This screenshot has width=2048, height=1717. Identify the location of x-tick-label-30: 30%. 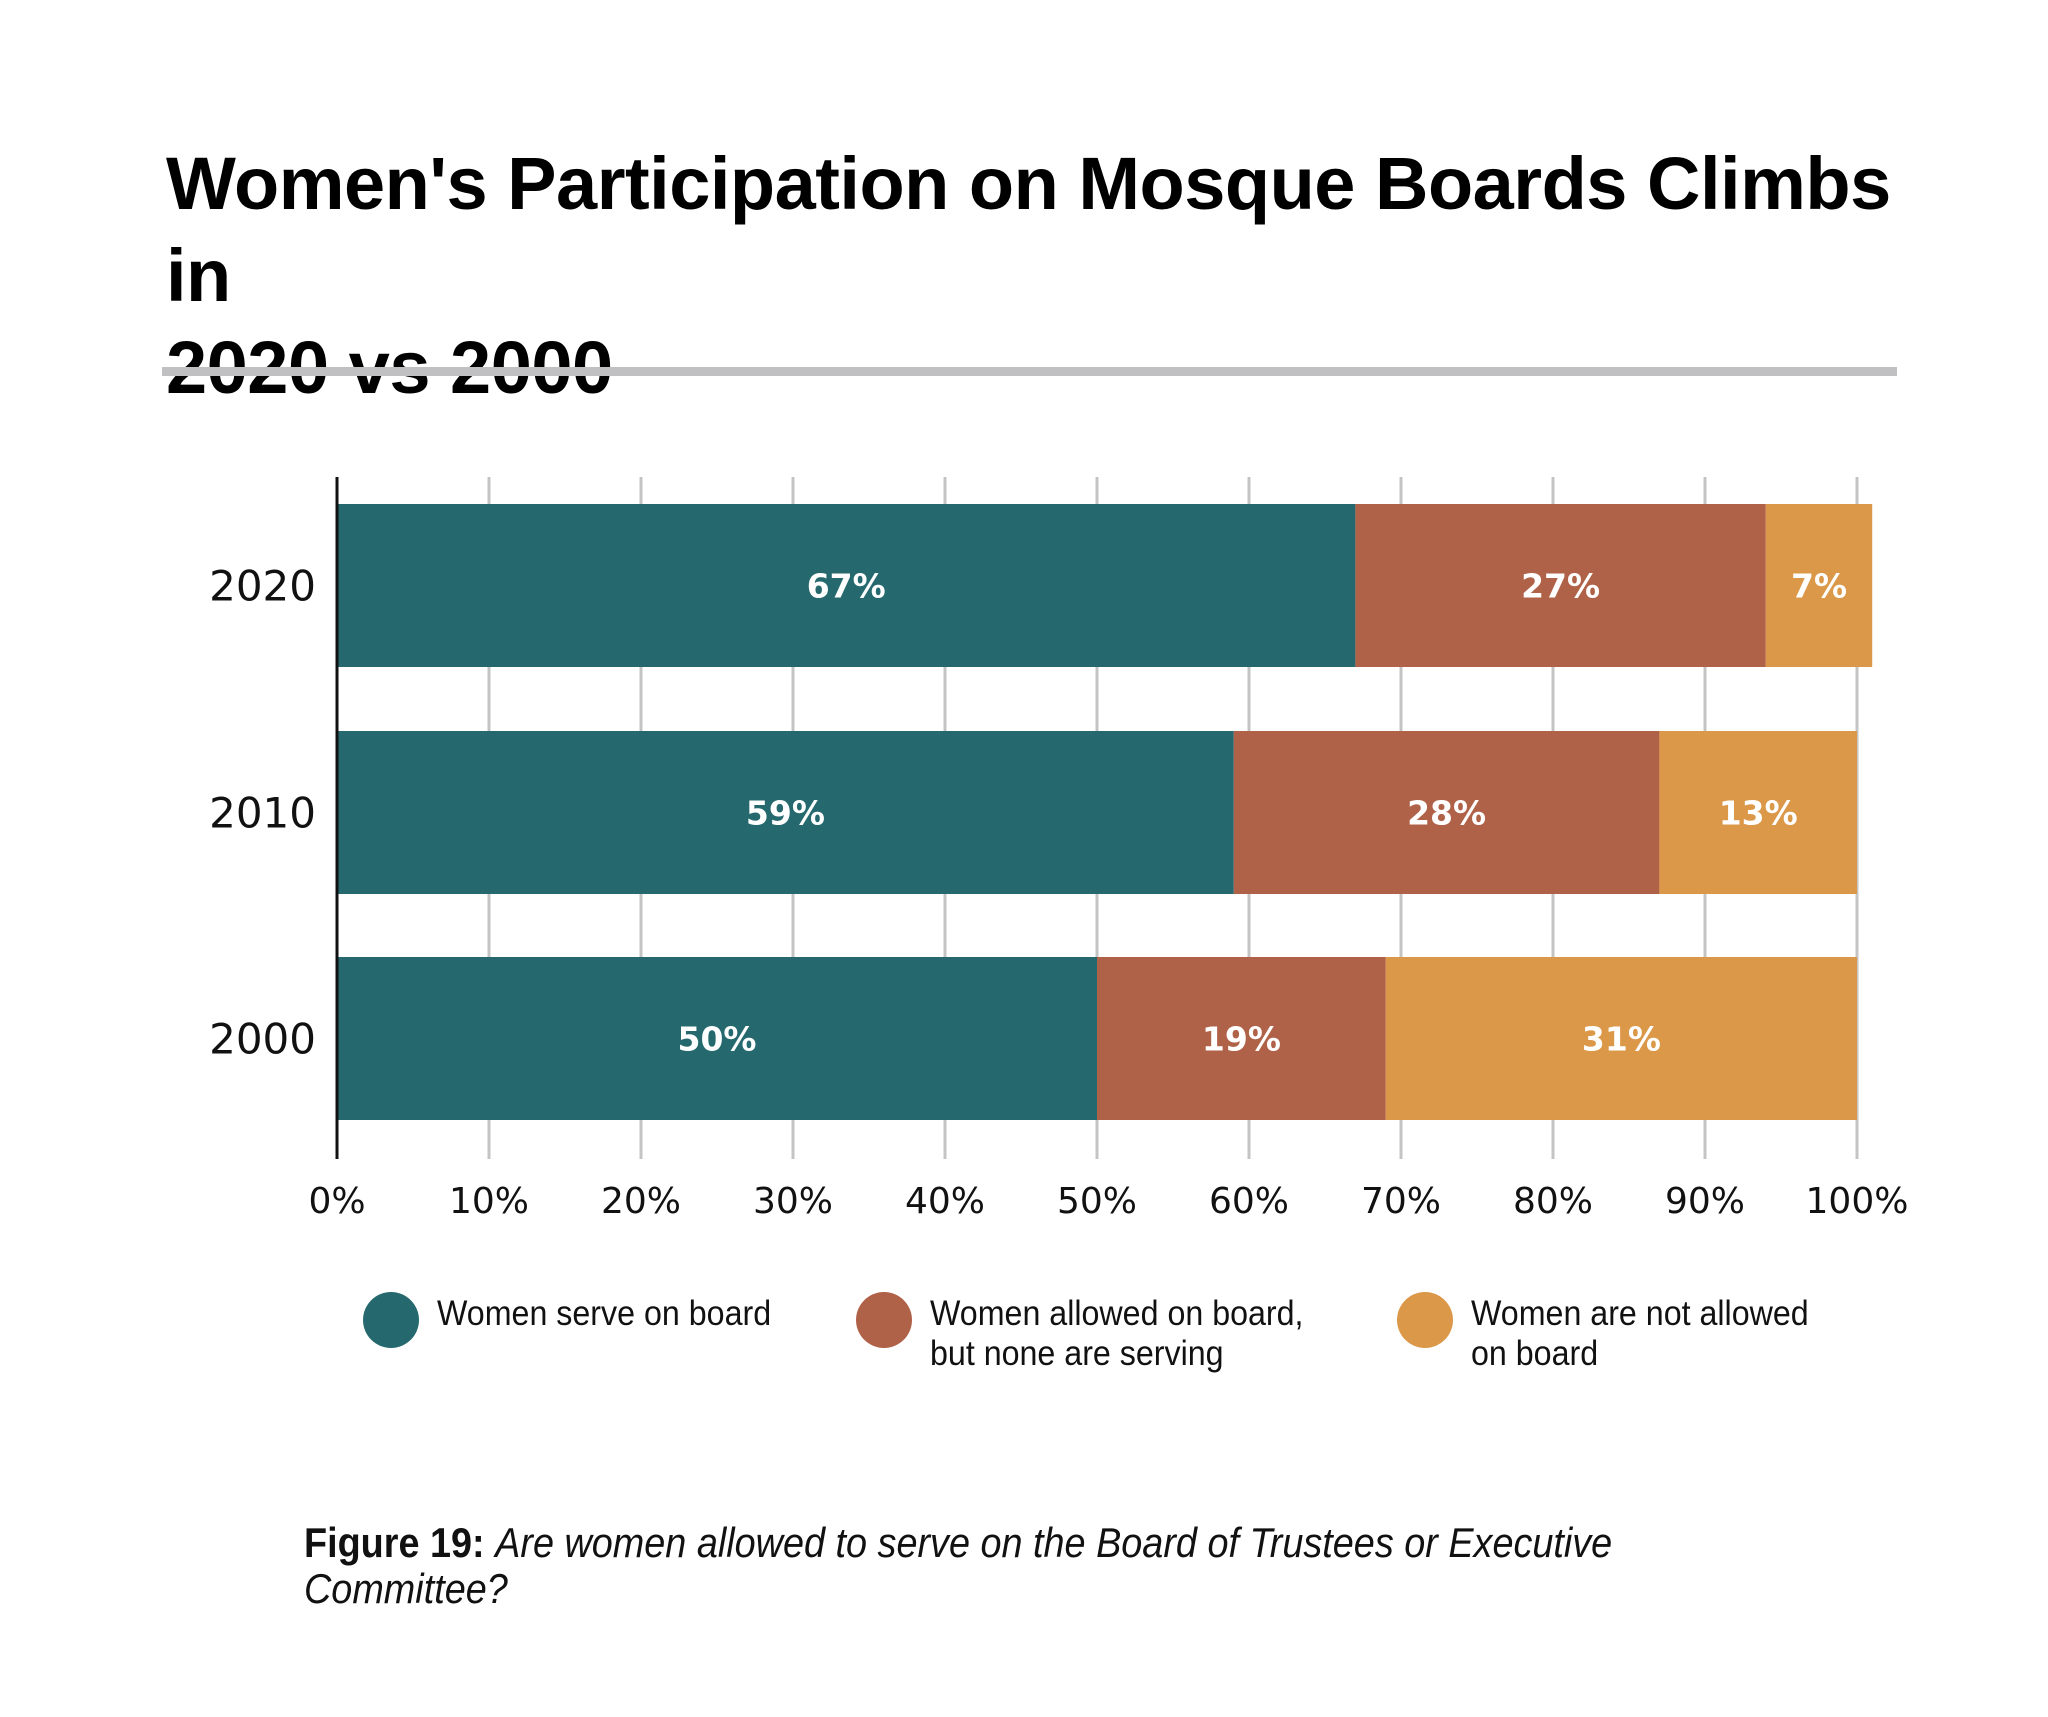
(793, 1201).